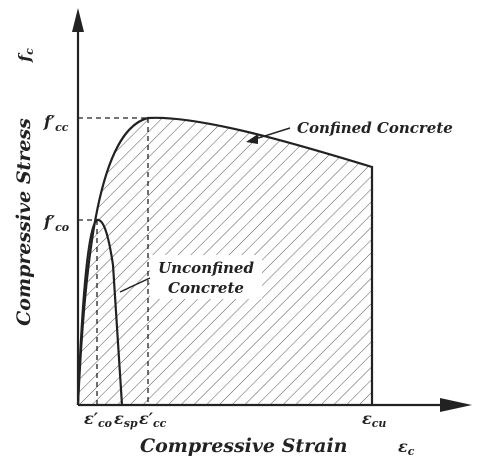 The width and height of the screenshot is (487, 463). What do you see at coordinates (56, 223) in the screenshot?
I see `stress-mark: f′co` at bounding box center [56, 223].